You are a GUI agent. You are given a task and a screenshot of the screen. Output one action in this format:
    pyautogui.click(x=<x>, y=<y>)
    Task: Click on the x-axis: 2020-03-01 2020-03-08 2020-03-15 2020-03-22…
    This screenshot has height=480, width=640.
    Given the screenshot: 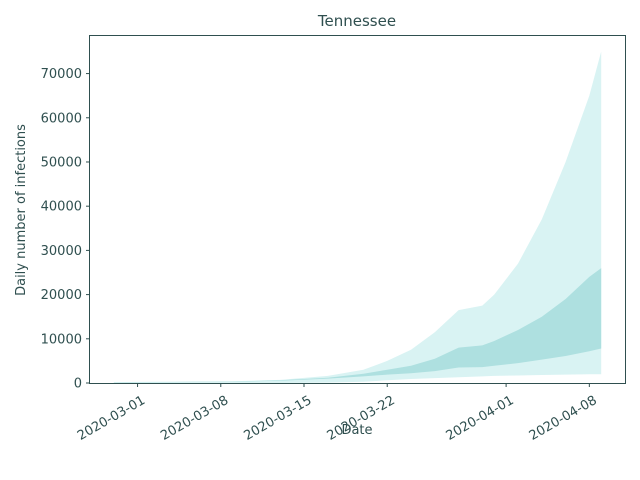 What is the action you would take?
    pyautogui.click(x=337, y=413)
    